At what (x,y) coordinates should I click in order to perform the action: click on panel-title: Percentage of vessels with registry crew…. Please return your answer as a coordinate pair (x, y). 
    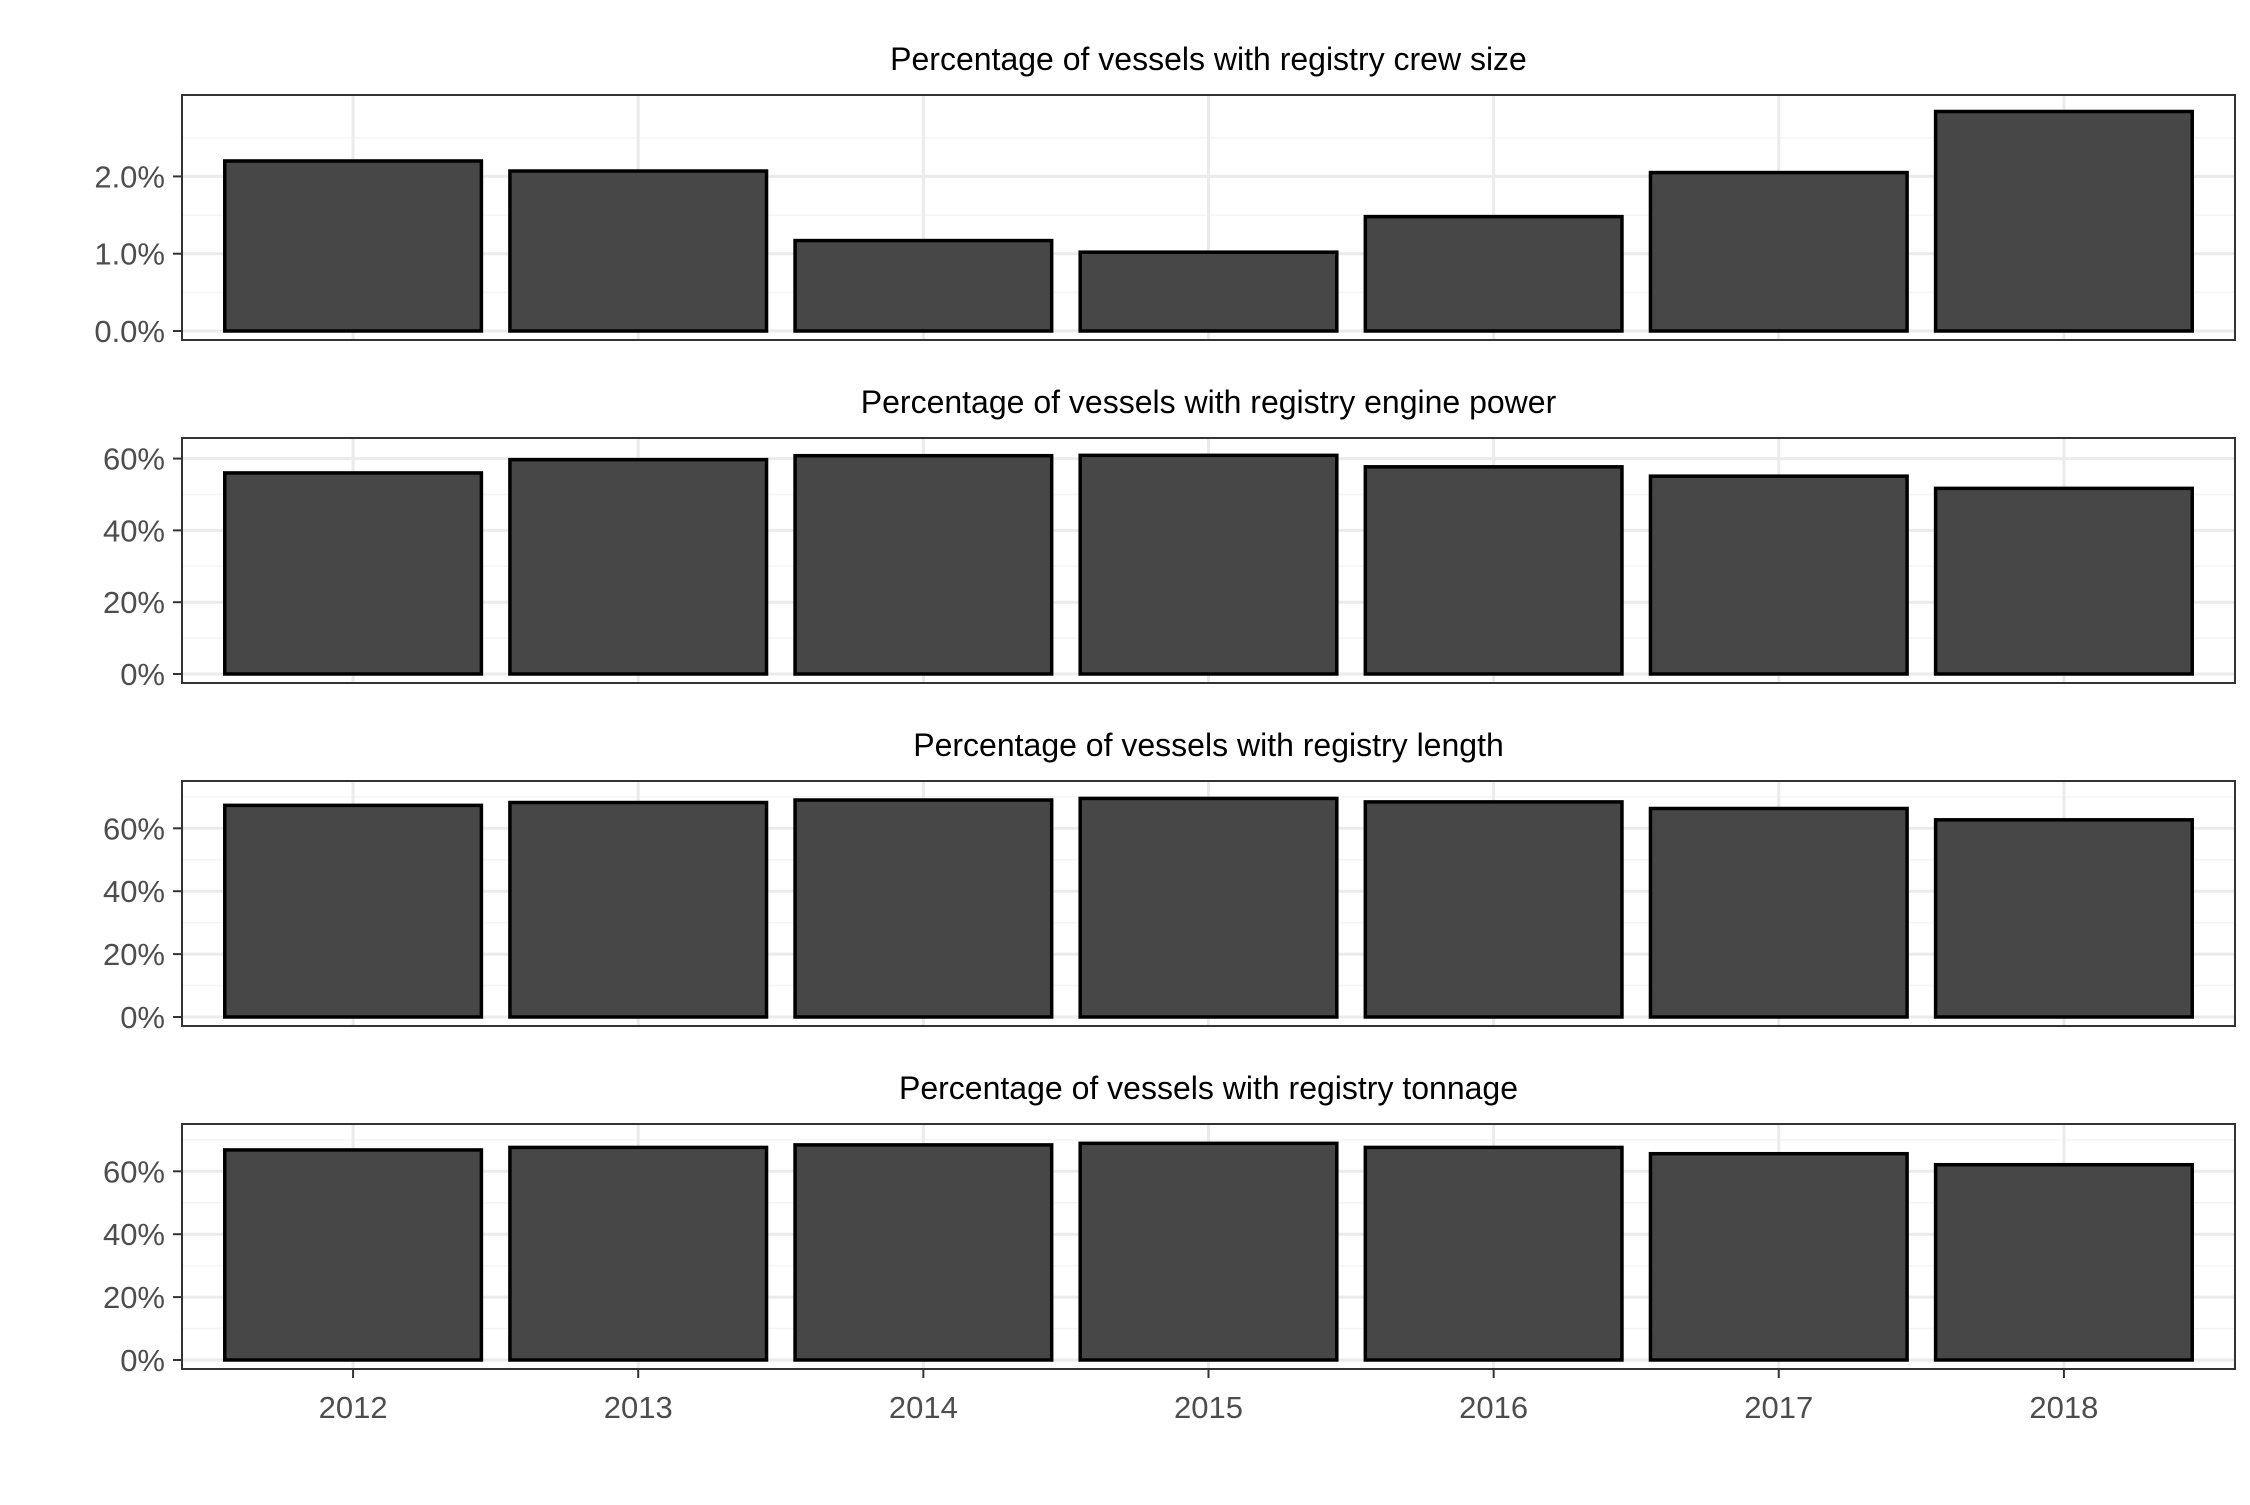
    Looking at the image, I should click on (1208, 59).